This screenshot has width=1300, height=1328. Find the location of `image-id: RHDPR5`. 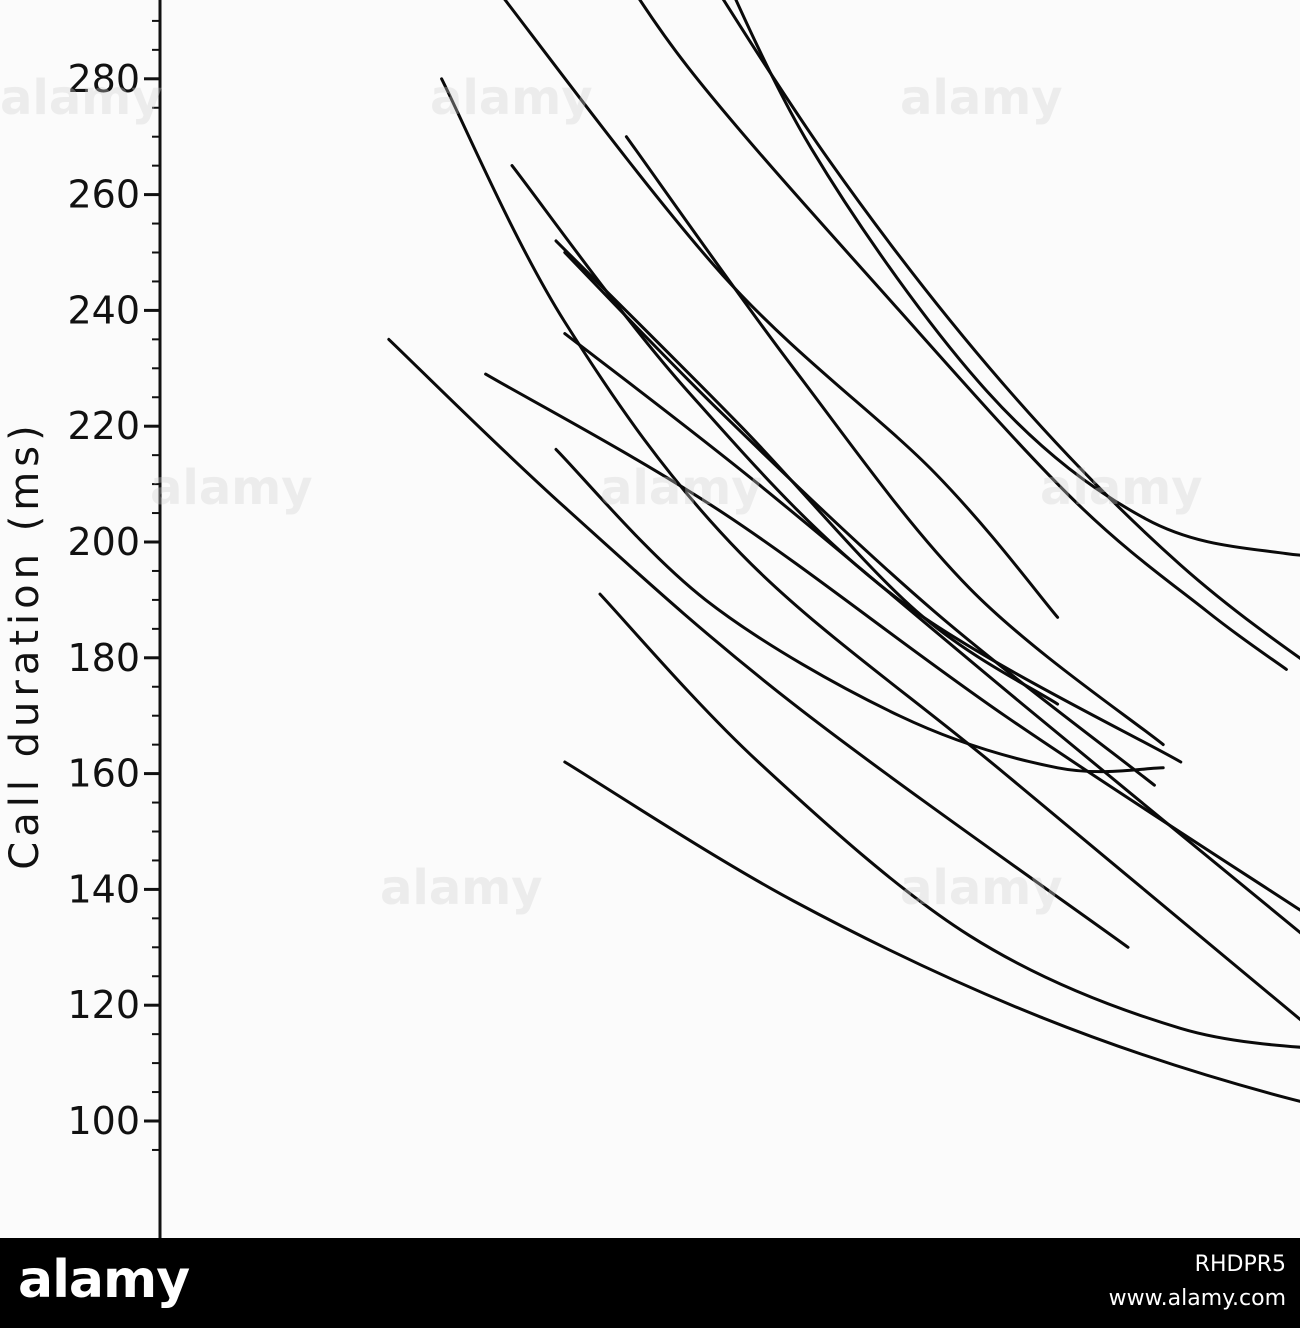

image-id: RHDPR5 is located at coordinates (1240, 1264).